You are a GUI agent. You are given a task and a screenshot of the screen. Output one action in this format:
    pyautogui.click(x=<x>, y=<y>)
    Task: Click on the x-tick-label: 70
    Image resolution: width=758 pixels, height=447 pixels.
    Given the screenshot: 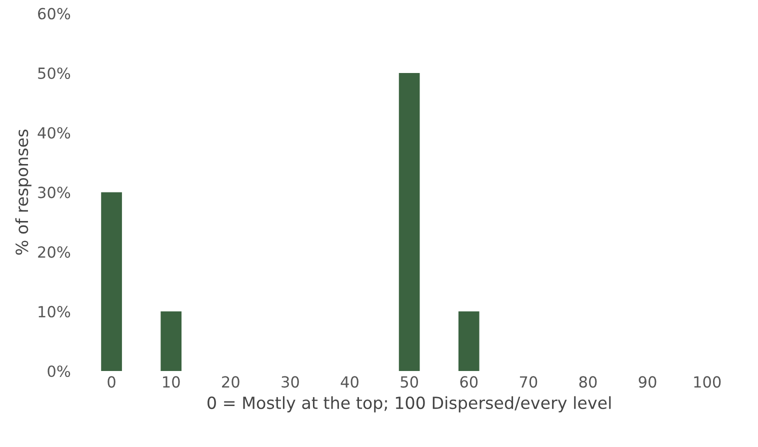 What is the action you would take?
    pyautogui.click(x=529, y=382)
    